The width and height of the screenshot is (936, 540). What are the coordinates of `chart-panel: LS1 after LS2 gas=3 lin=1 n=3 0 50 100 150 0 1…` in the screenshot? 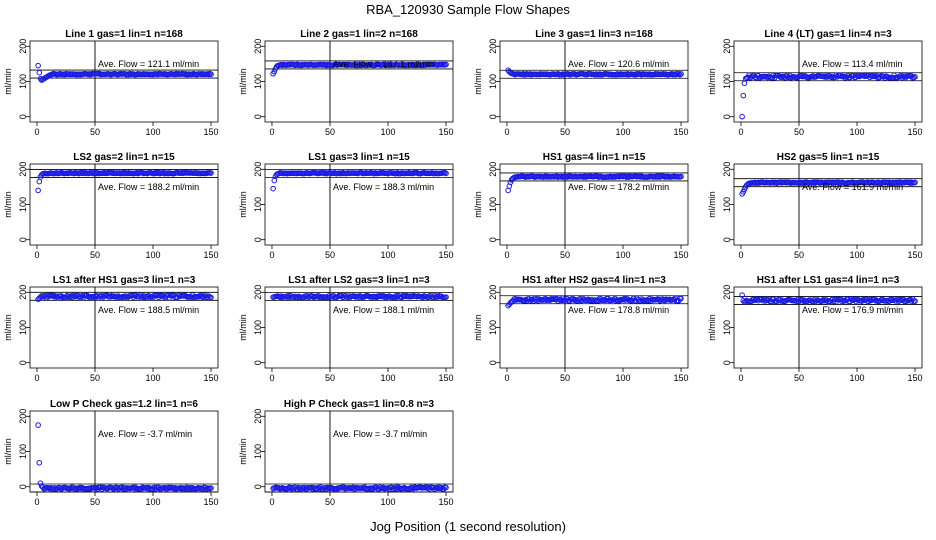 It's located at (346, 329).